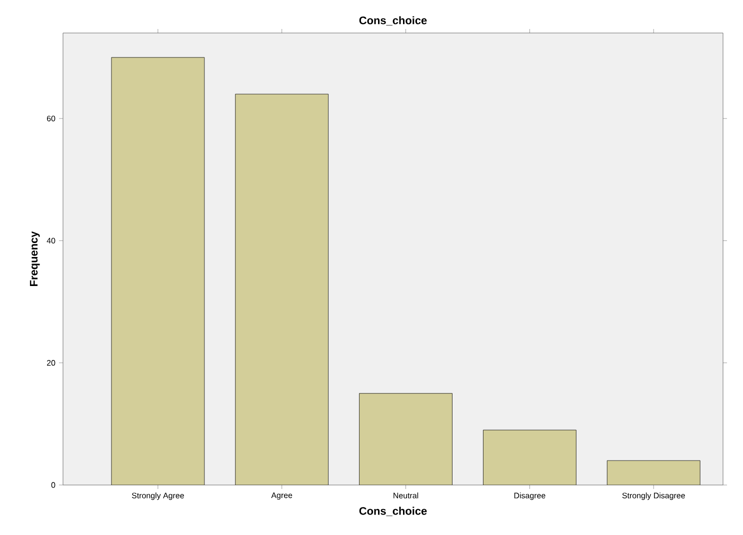 This screenshot has width=743, height=535. What do you see at coordinates (393, 21) in the screenshot?
I see `chart-title: Cons_choice` at bounding box center [393, 21].